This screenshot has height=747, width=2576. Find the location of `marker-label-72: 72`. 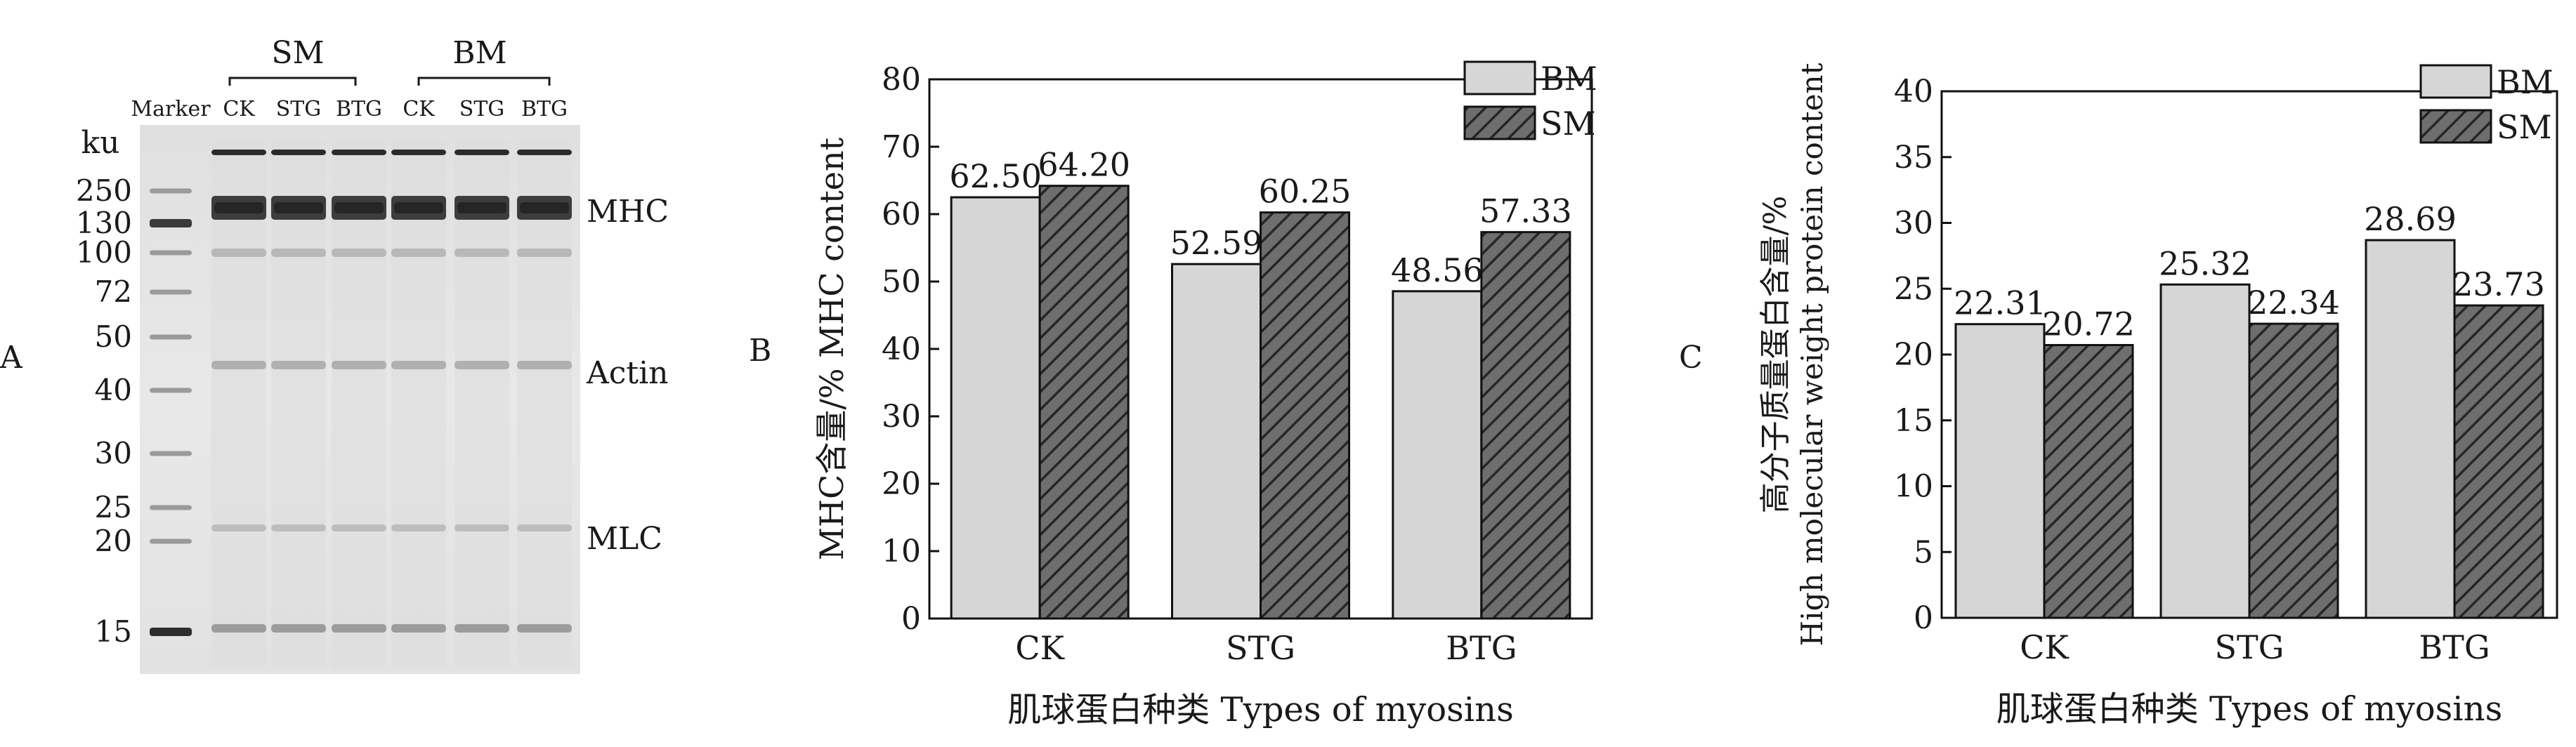

marker-label-72: 72 is located at coordinates (113, 292).